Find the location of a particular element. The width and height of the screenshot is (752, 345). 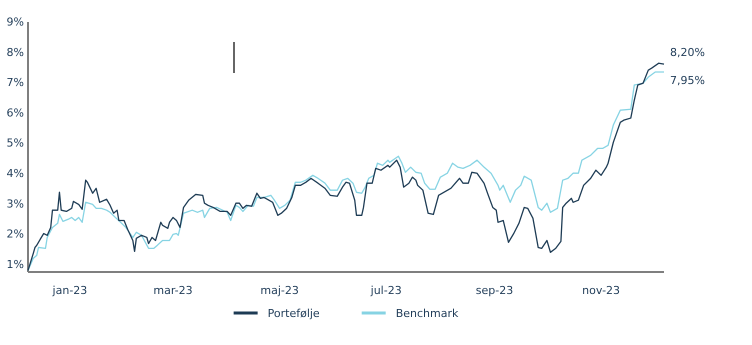

x-tick-label: nov-23 is located at coordinates (601, 290).